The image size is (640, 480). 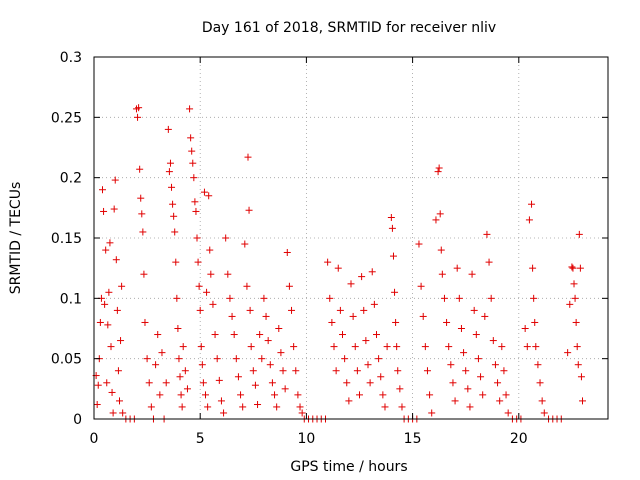 I want to click on y-tick-label: 0, so click(x=77, y=420).